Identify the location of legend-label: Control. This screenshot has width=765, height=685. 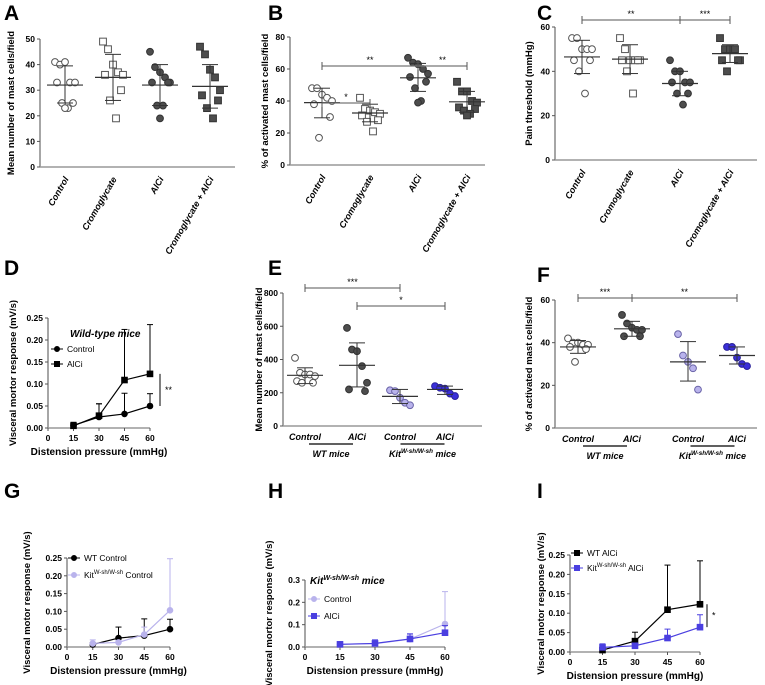
(338, 599).